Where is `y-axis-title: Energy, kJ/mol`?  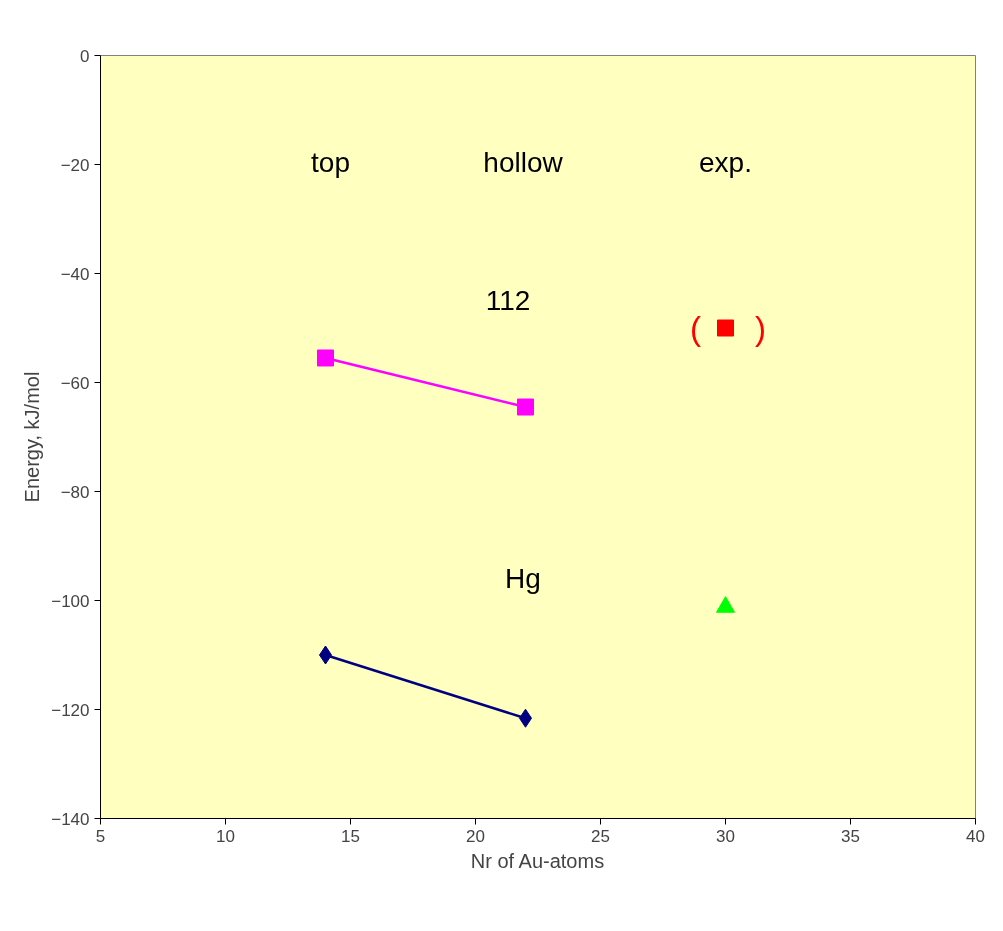
y-axis-title: Energy, kJ/mol is located at coordinates (32, 437).